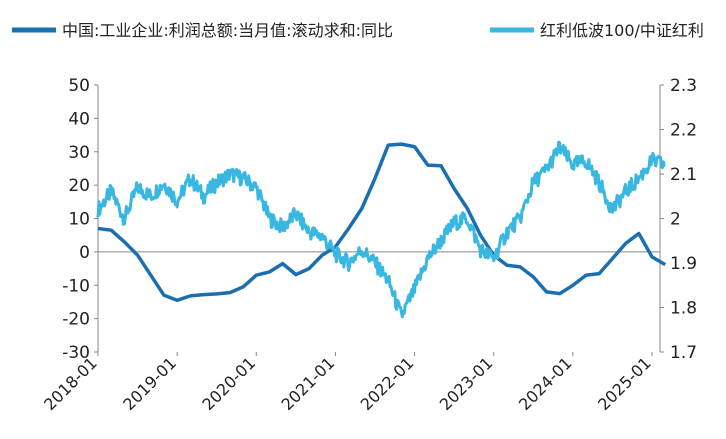 This screenshot has height=439, width=726. What do you see at coordinates (683, 175) in the screenshot?
I see `right-tick-label: 2.1` at bounding box center [683, 175].